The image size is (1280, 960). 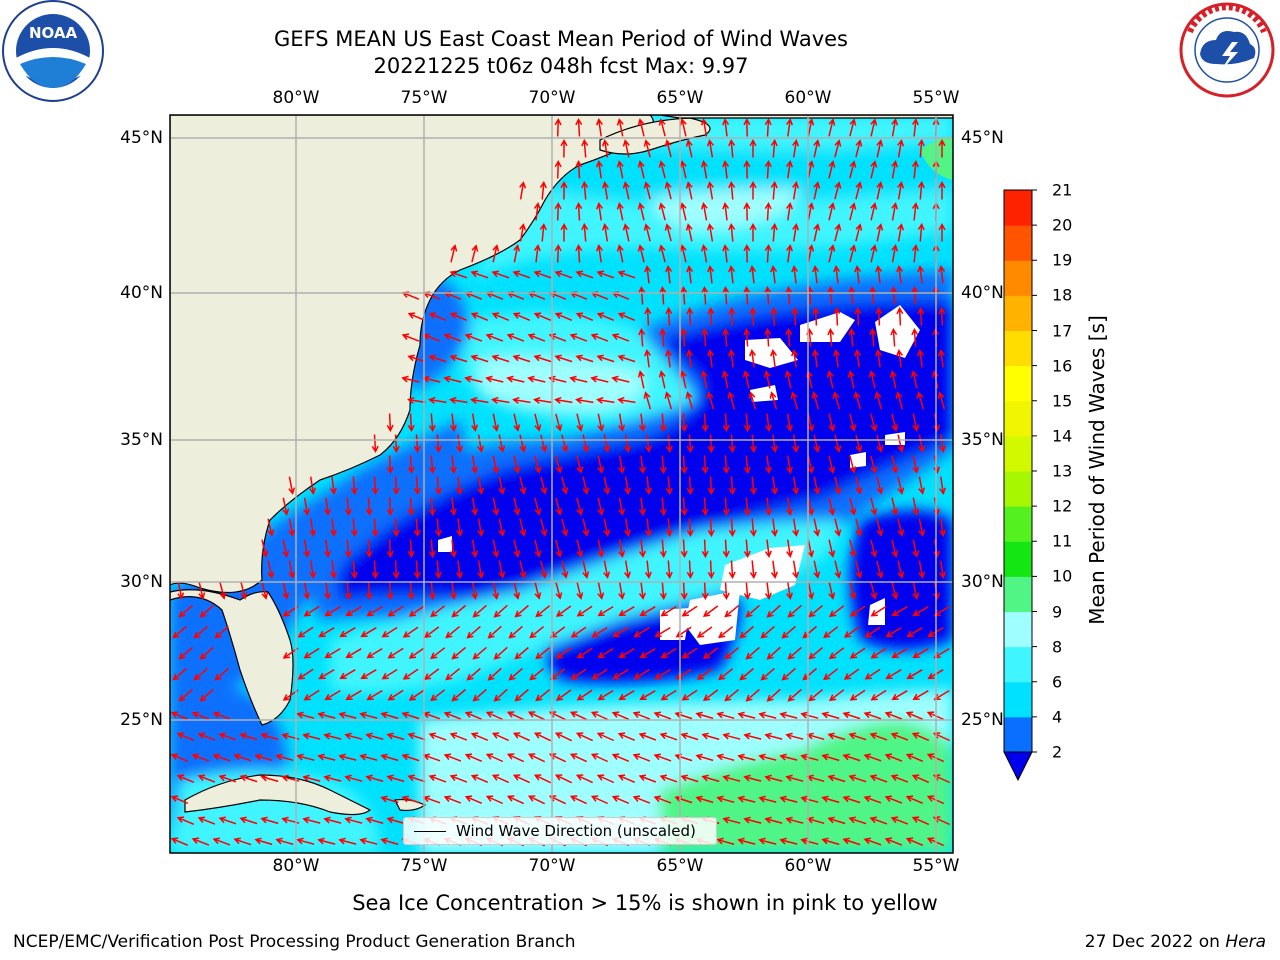 I want to click on colorbar-tick-label: 9, so click(x=1057, y=611).